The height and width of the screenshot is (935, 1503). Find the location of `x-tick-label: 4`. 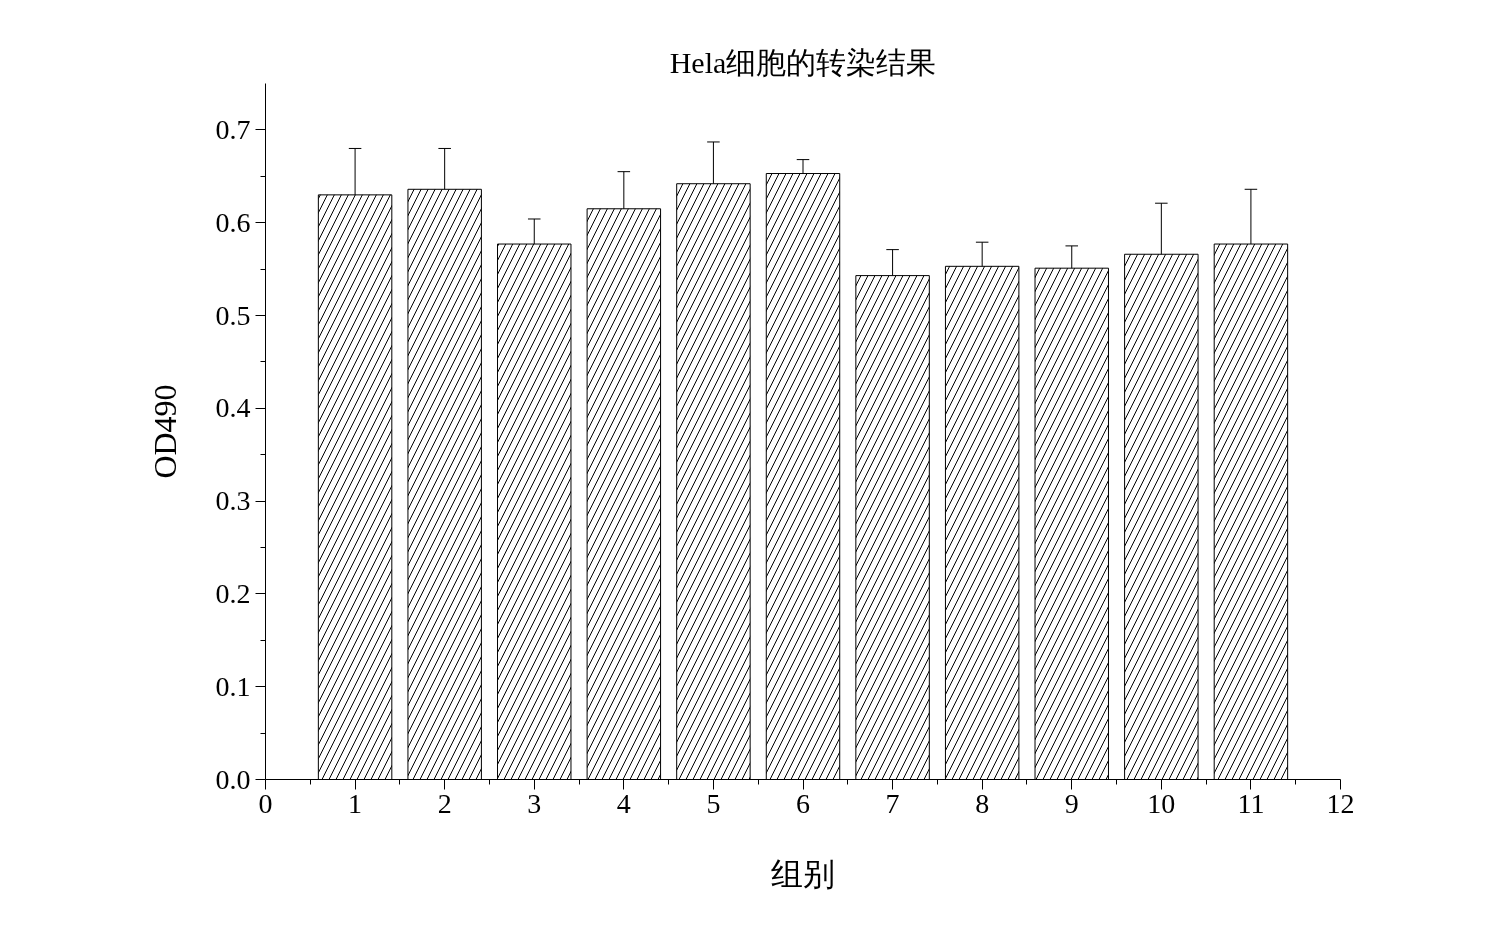

x-tick-label: 4 is located at coordinates (623, 803).